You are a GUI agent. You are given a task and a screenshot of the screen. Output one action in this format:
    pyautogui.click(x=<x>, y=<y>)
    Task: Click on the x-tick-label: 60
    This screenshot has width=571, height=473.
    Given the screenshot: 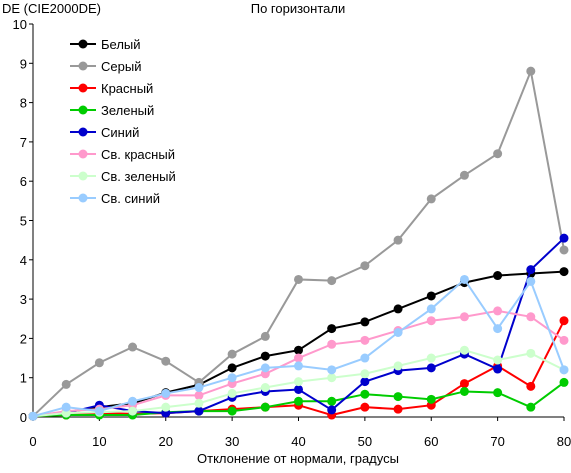 What is the action you would take?
    pyautogui.click(x=431, y=441)
    